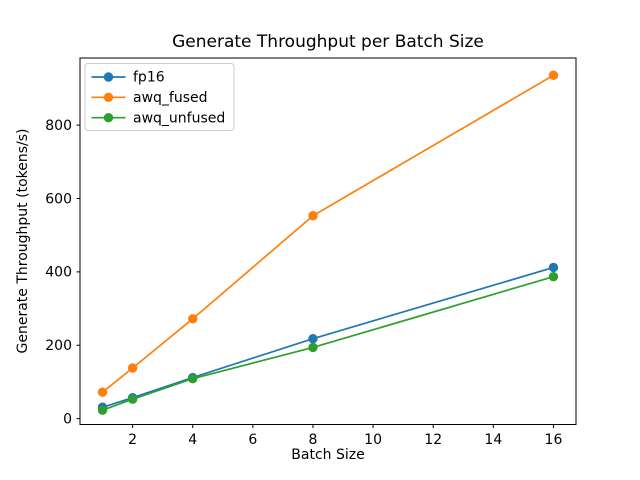 Image resolution: width=640 pixels, height=480 pixels. What do you see at coordinates (313, 440) in the screenshot?
I see `x-tick-label: 8` at bounding box center [313, 440].